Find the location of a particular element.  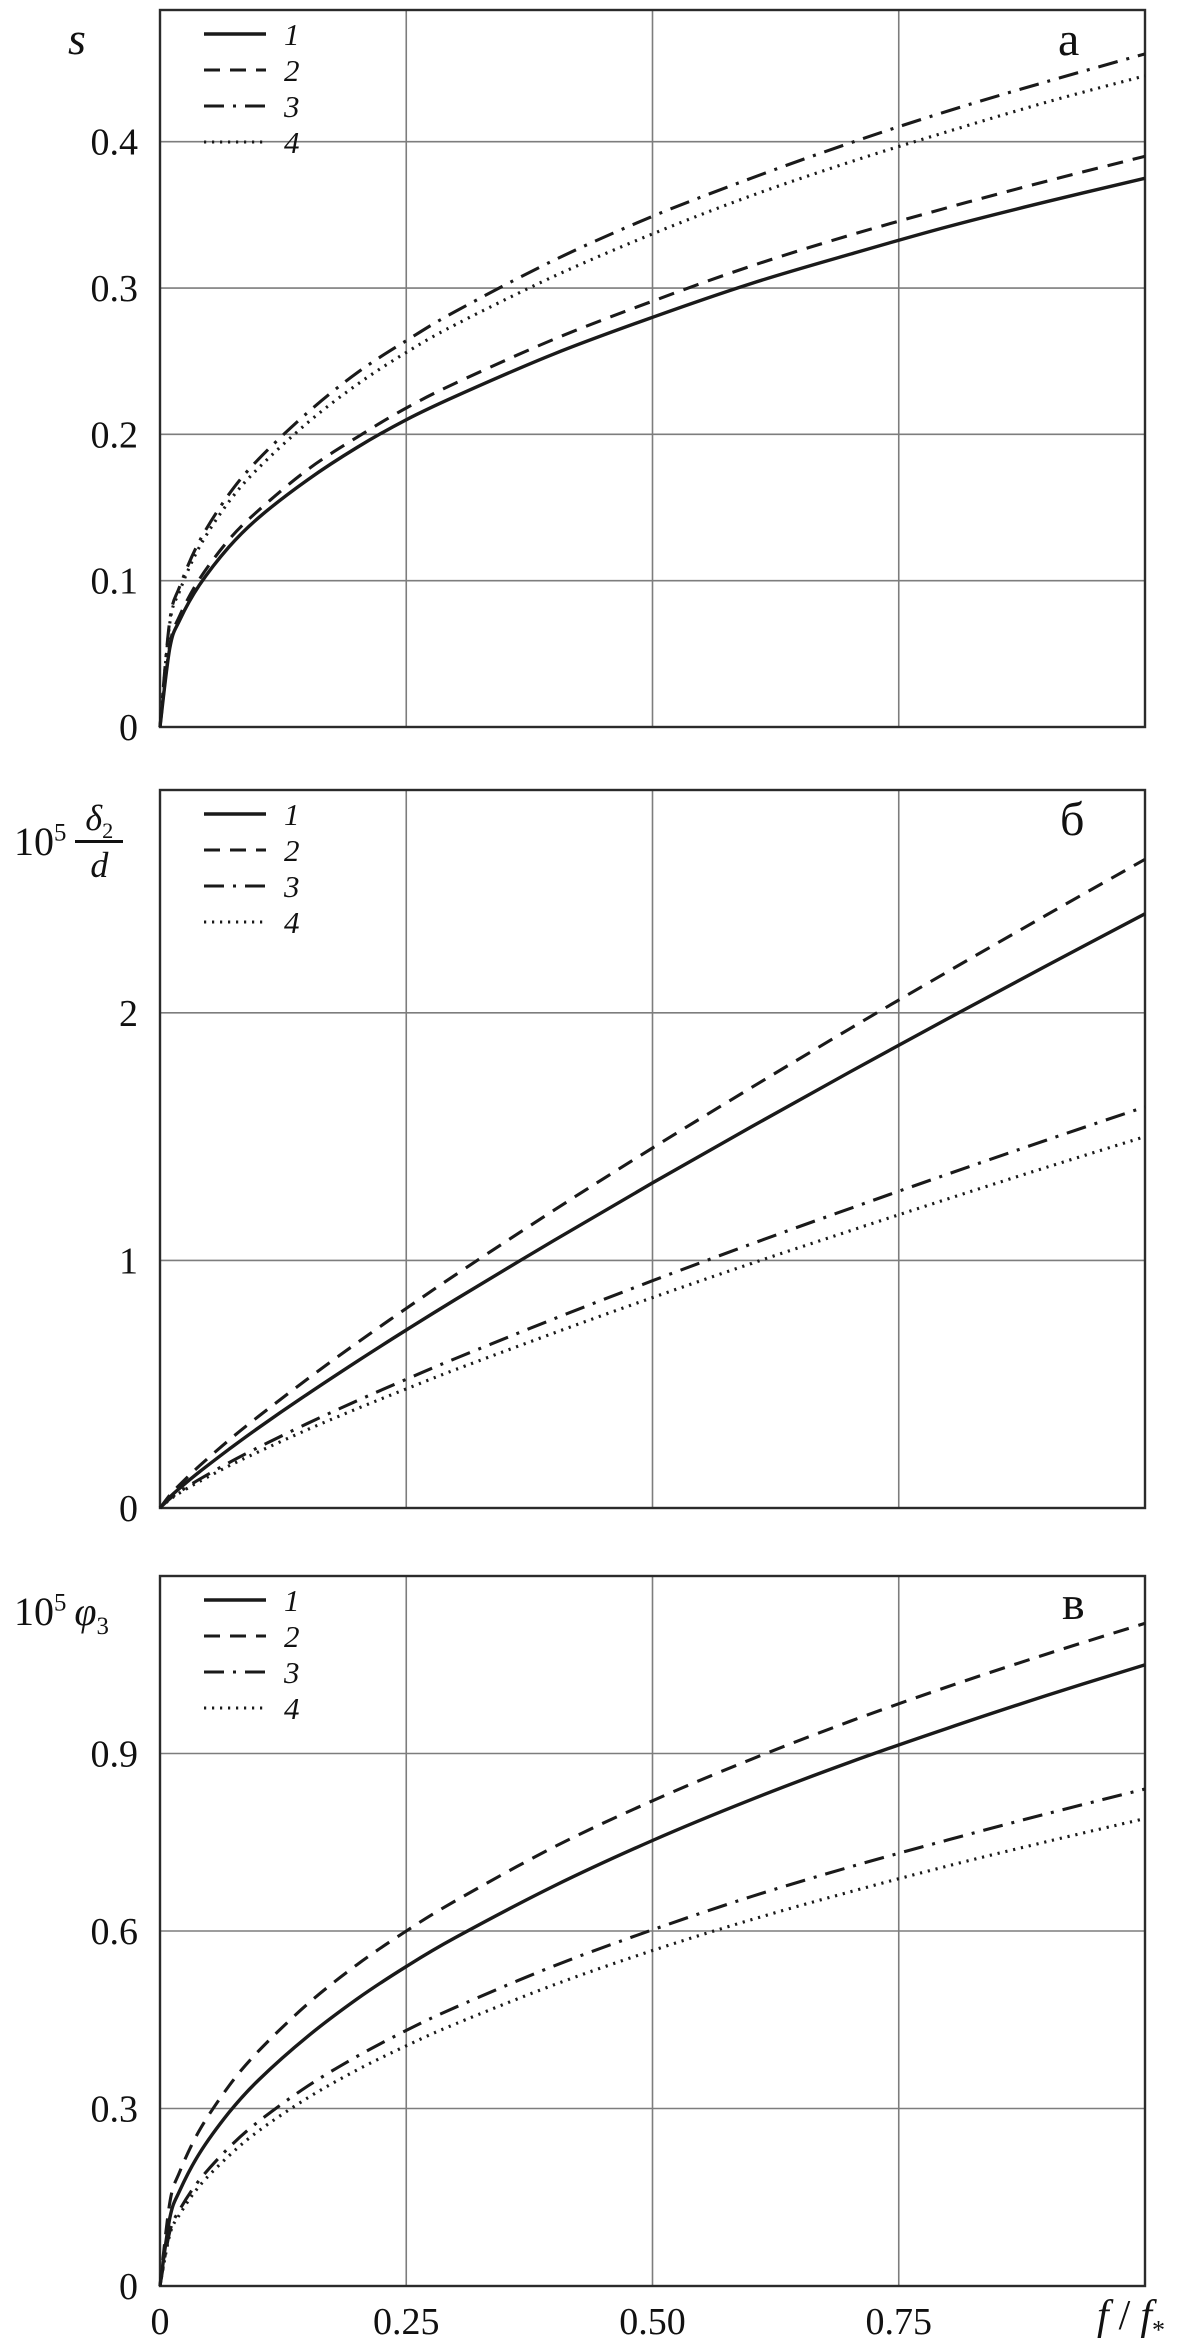

y-axis-label-phi: 105 φ3 is located at coordinates (61, 1614).